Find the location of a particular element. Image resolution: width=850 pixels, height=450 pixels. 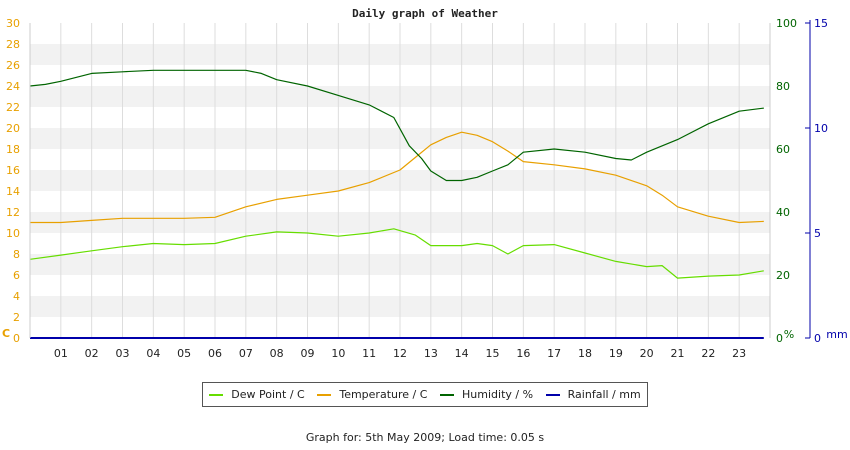

x-tick-label: 13 is located at coordinates (431, 353).